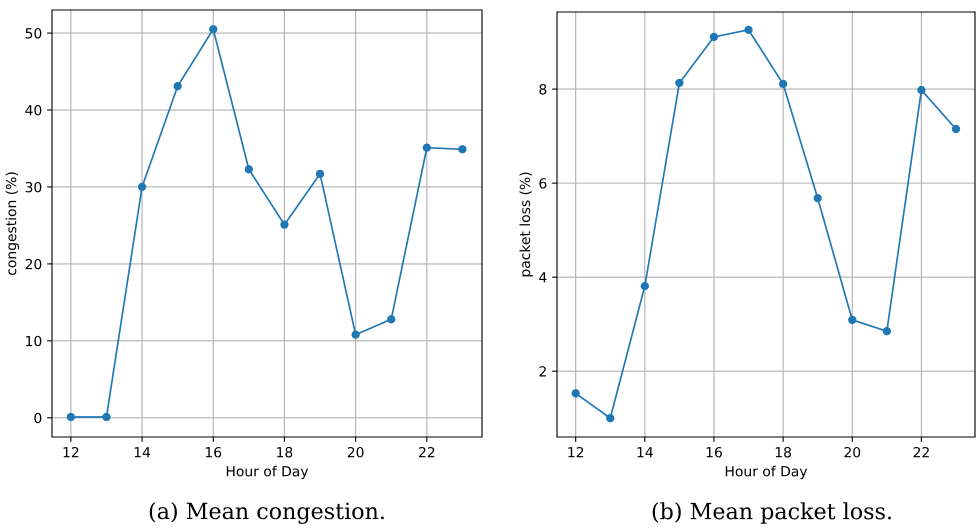 Image resolution: width=976 pixels, height=528 pixels. What do you see at coordinates (34, 187) in the screenshot?
I see `y-tick-label: 30` at bounding box center [34, 187].